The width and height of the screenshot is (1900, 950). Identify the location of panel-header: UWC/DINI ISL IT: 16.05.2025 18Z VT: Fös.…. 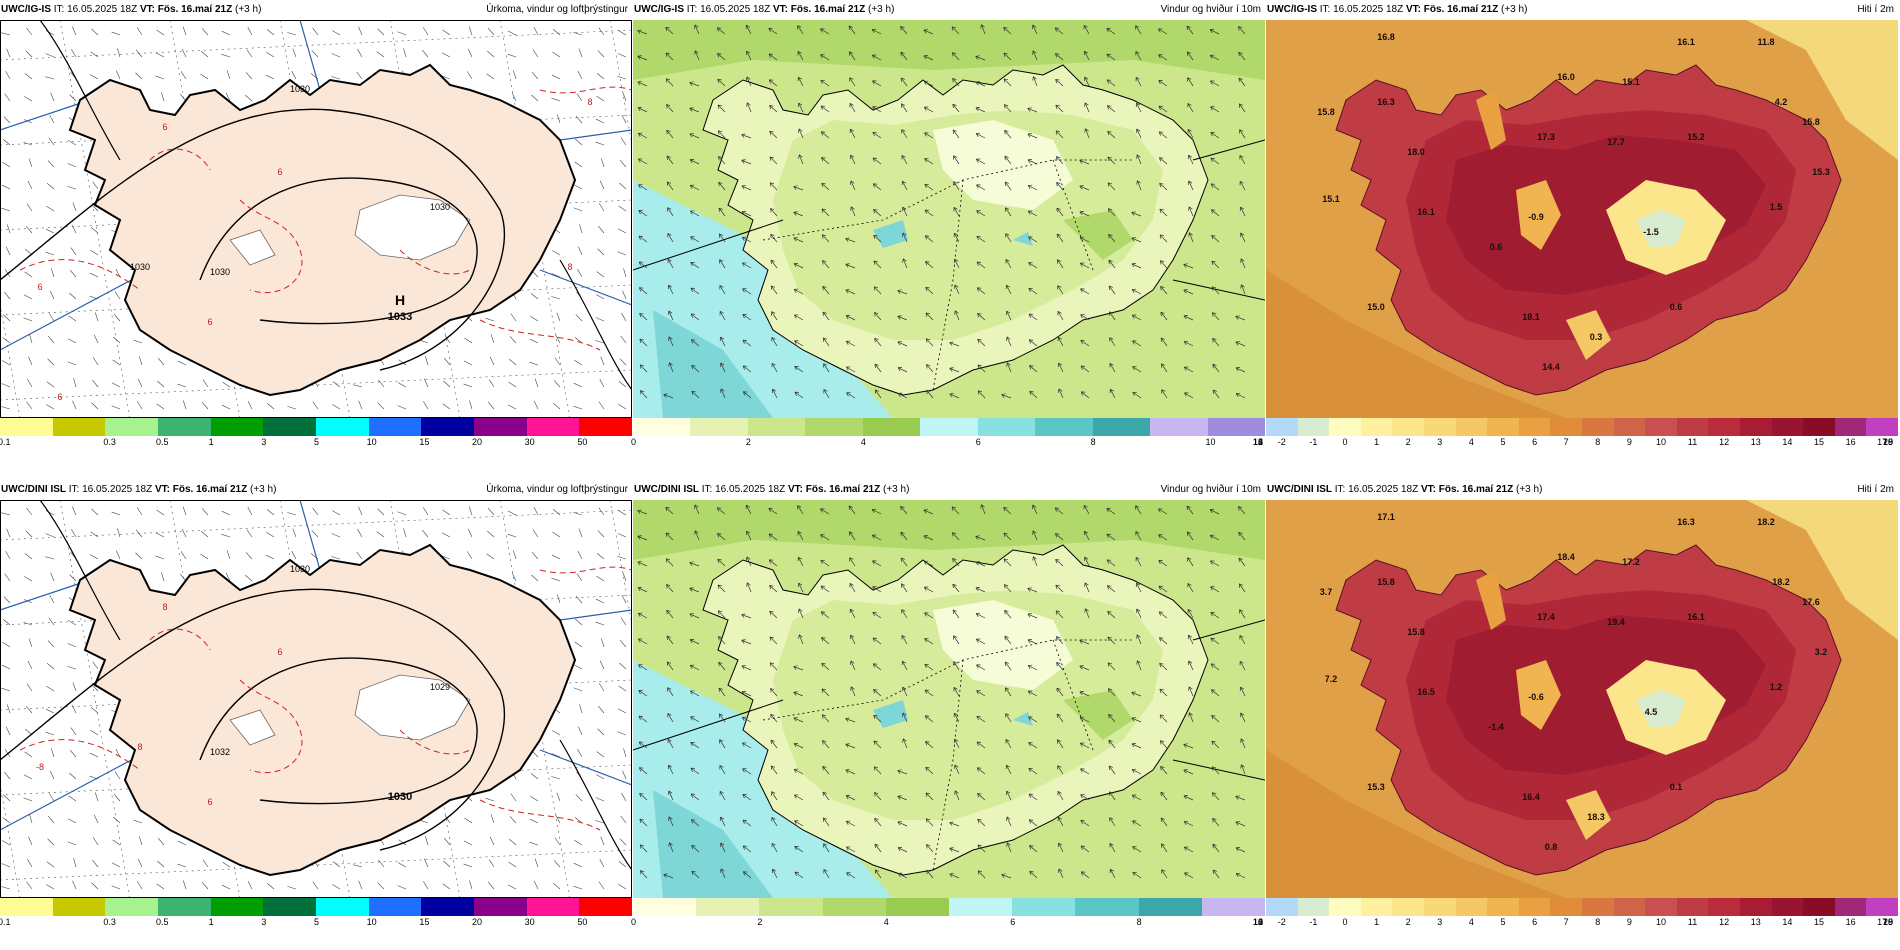
(316, 490).